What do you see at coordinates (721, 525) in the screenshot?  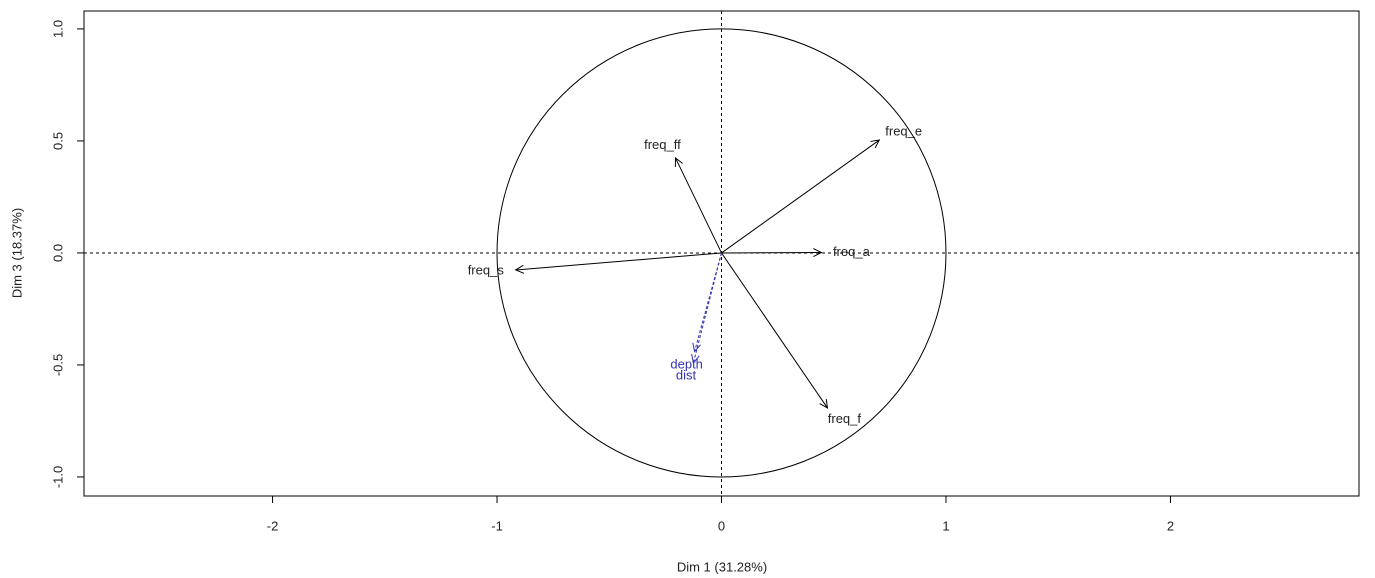 I see `x-tick-label: 0` at bounding box center [721, 525].